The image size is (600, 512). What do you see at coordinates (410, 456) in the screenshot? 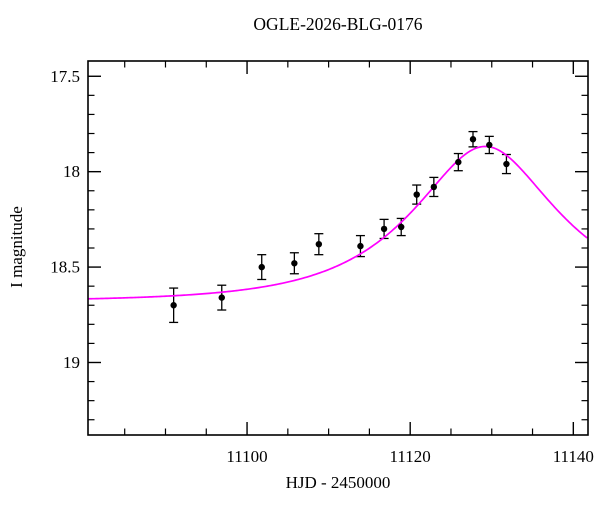
I see `x-tick-label: 11120` at bounding box center [410, 456].